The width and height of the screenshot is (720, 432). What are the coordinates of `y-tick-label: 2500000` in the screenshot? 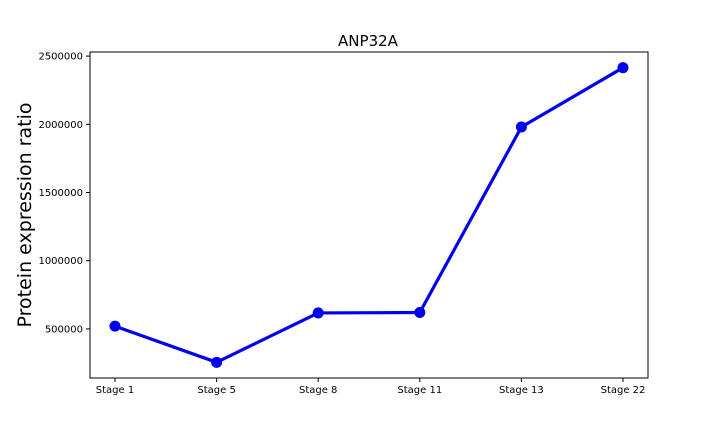 It's located at (60, 57).